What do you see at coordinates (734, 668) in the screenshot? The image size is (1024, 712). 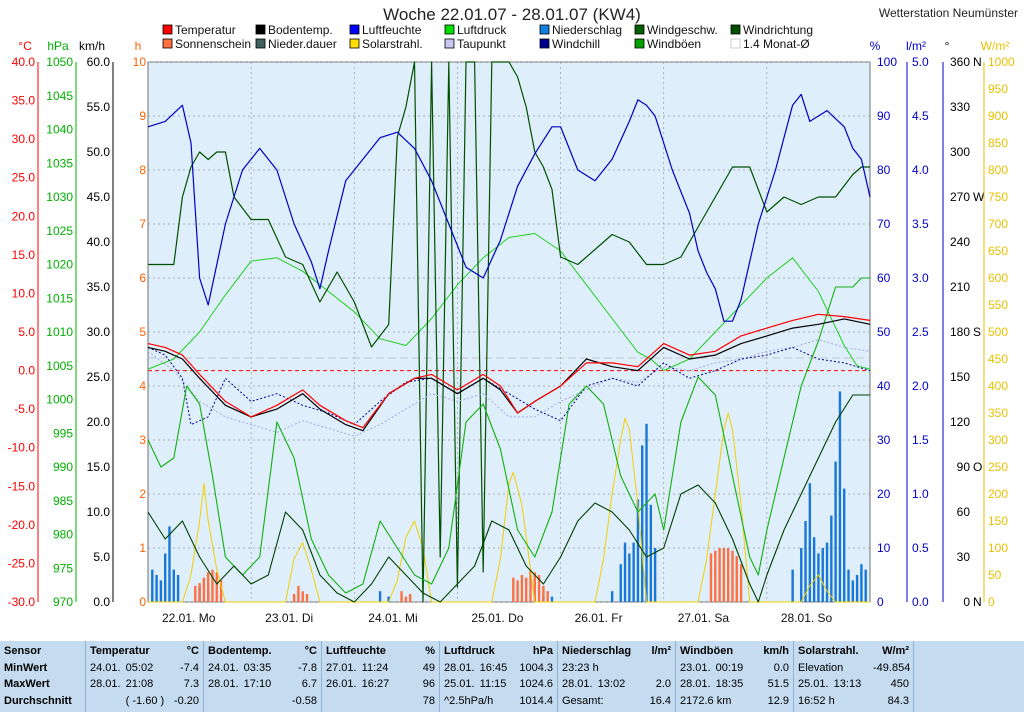 I see `stats-row: 23.01. 00:19 0.0` at bounding box center [734, 668].